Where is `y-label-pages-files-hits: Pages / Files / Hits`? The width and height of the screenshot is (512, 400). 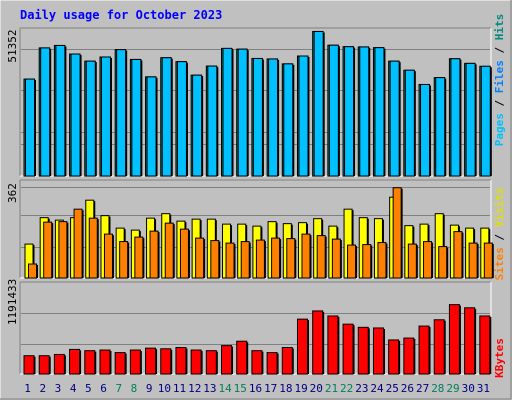
y-label-pages-files-hits: Pages / Files / Hits is located at coordinates (499, 80).